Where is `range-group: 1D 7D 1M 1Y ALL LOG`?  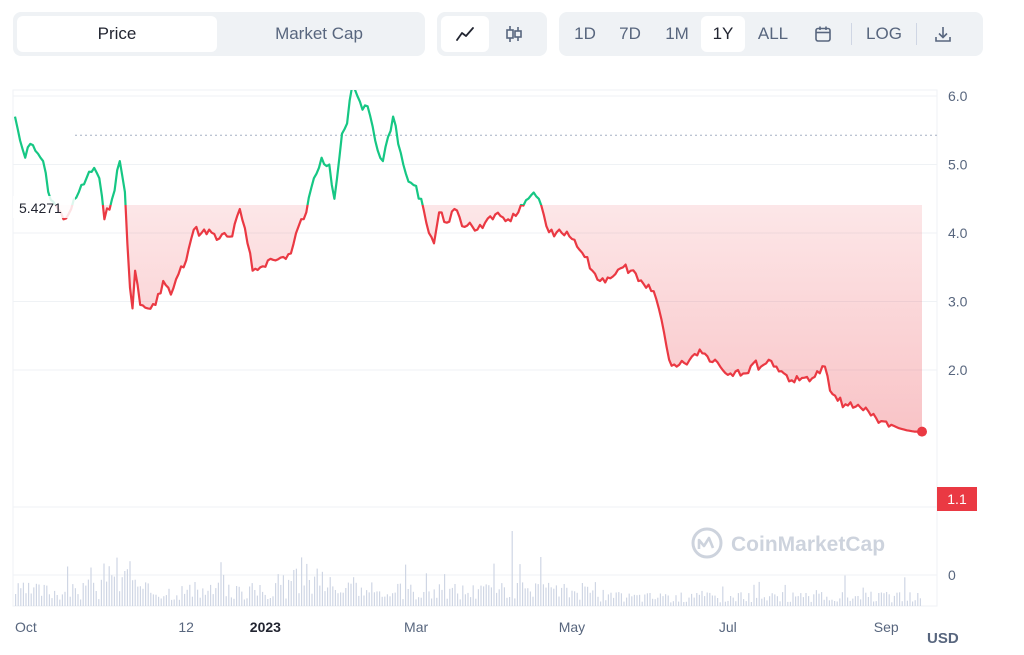
range-group: 1D 7D 1M 1Y ALL LOG is located at coordinates (771, 34).